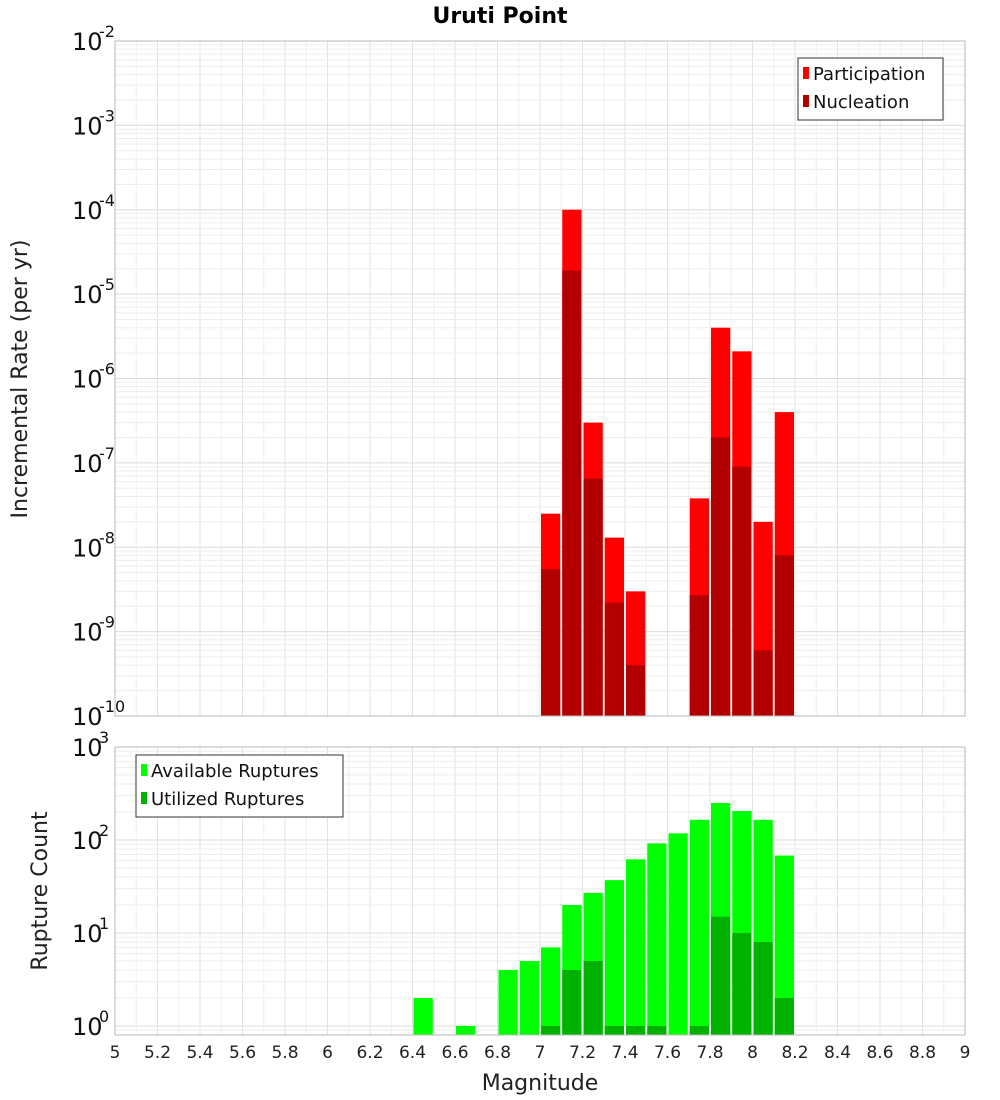 The image size is (1000, 1100). What do you see at coordinates (369, 1053) in the screenshot?
I see `x-tick-label: 6.2` at bounding box center [369, 1053].